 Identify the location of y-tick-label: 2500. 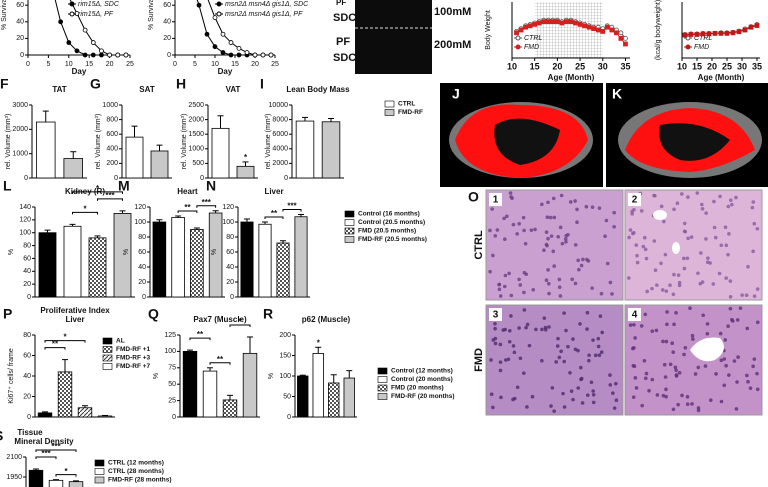
(196, 105).